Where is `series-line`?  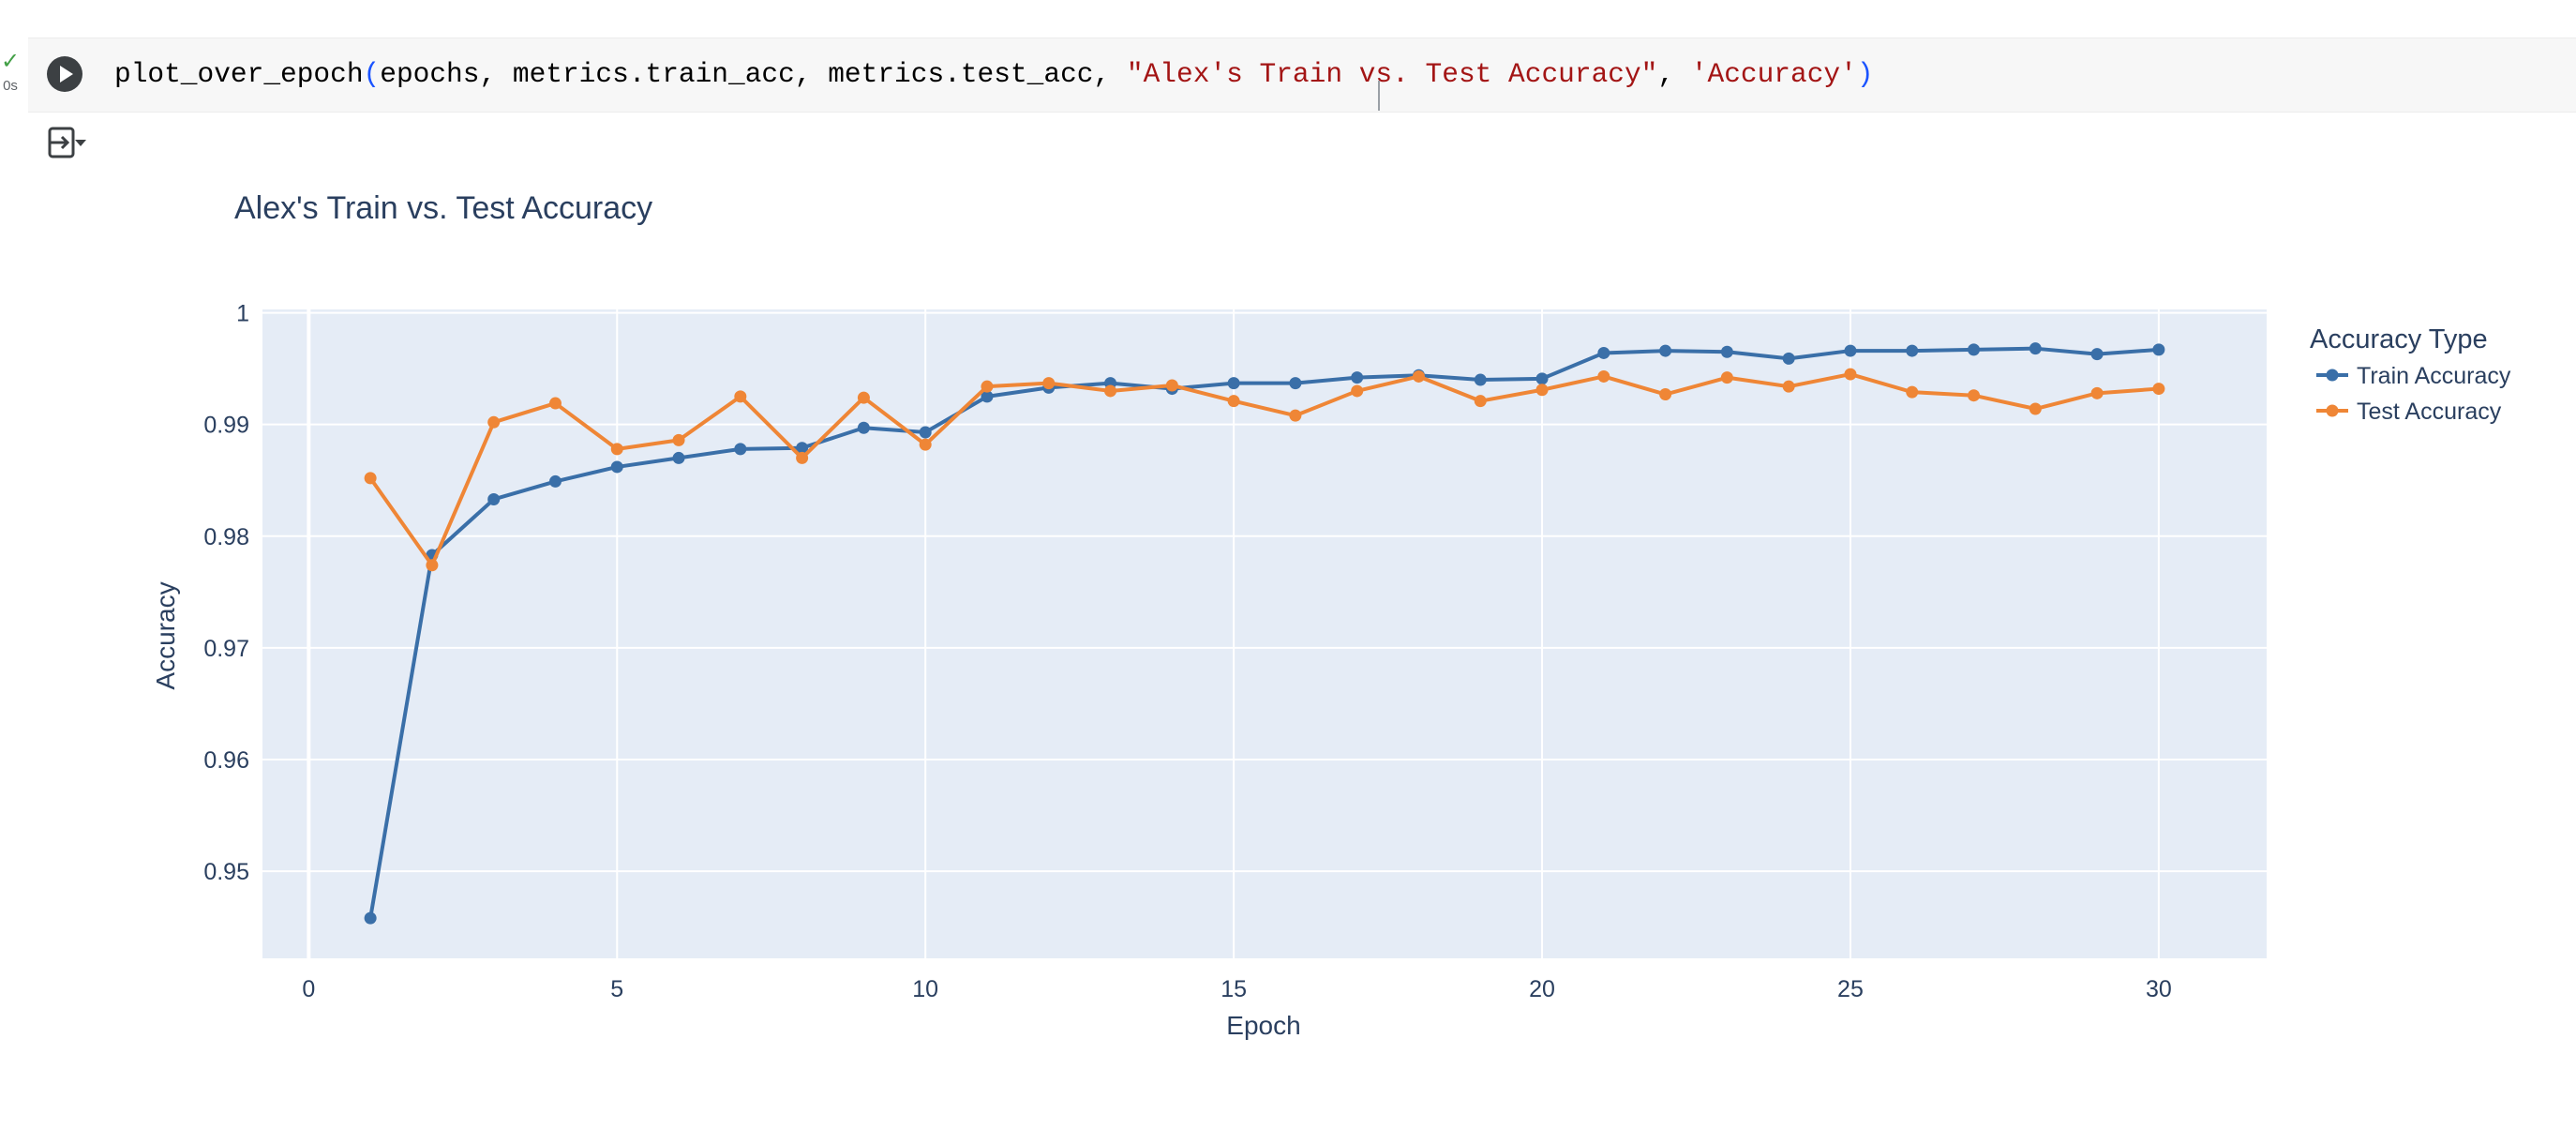
series-line is located at coordinates (1264, 470).